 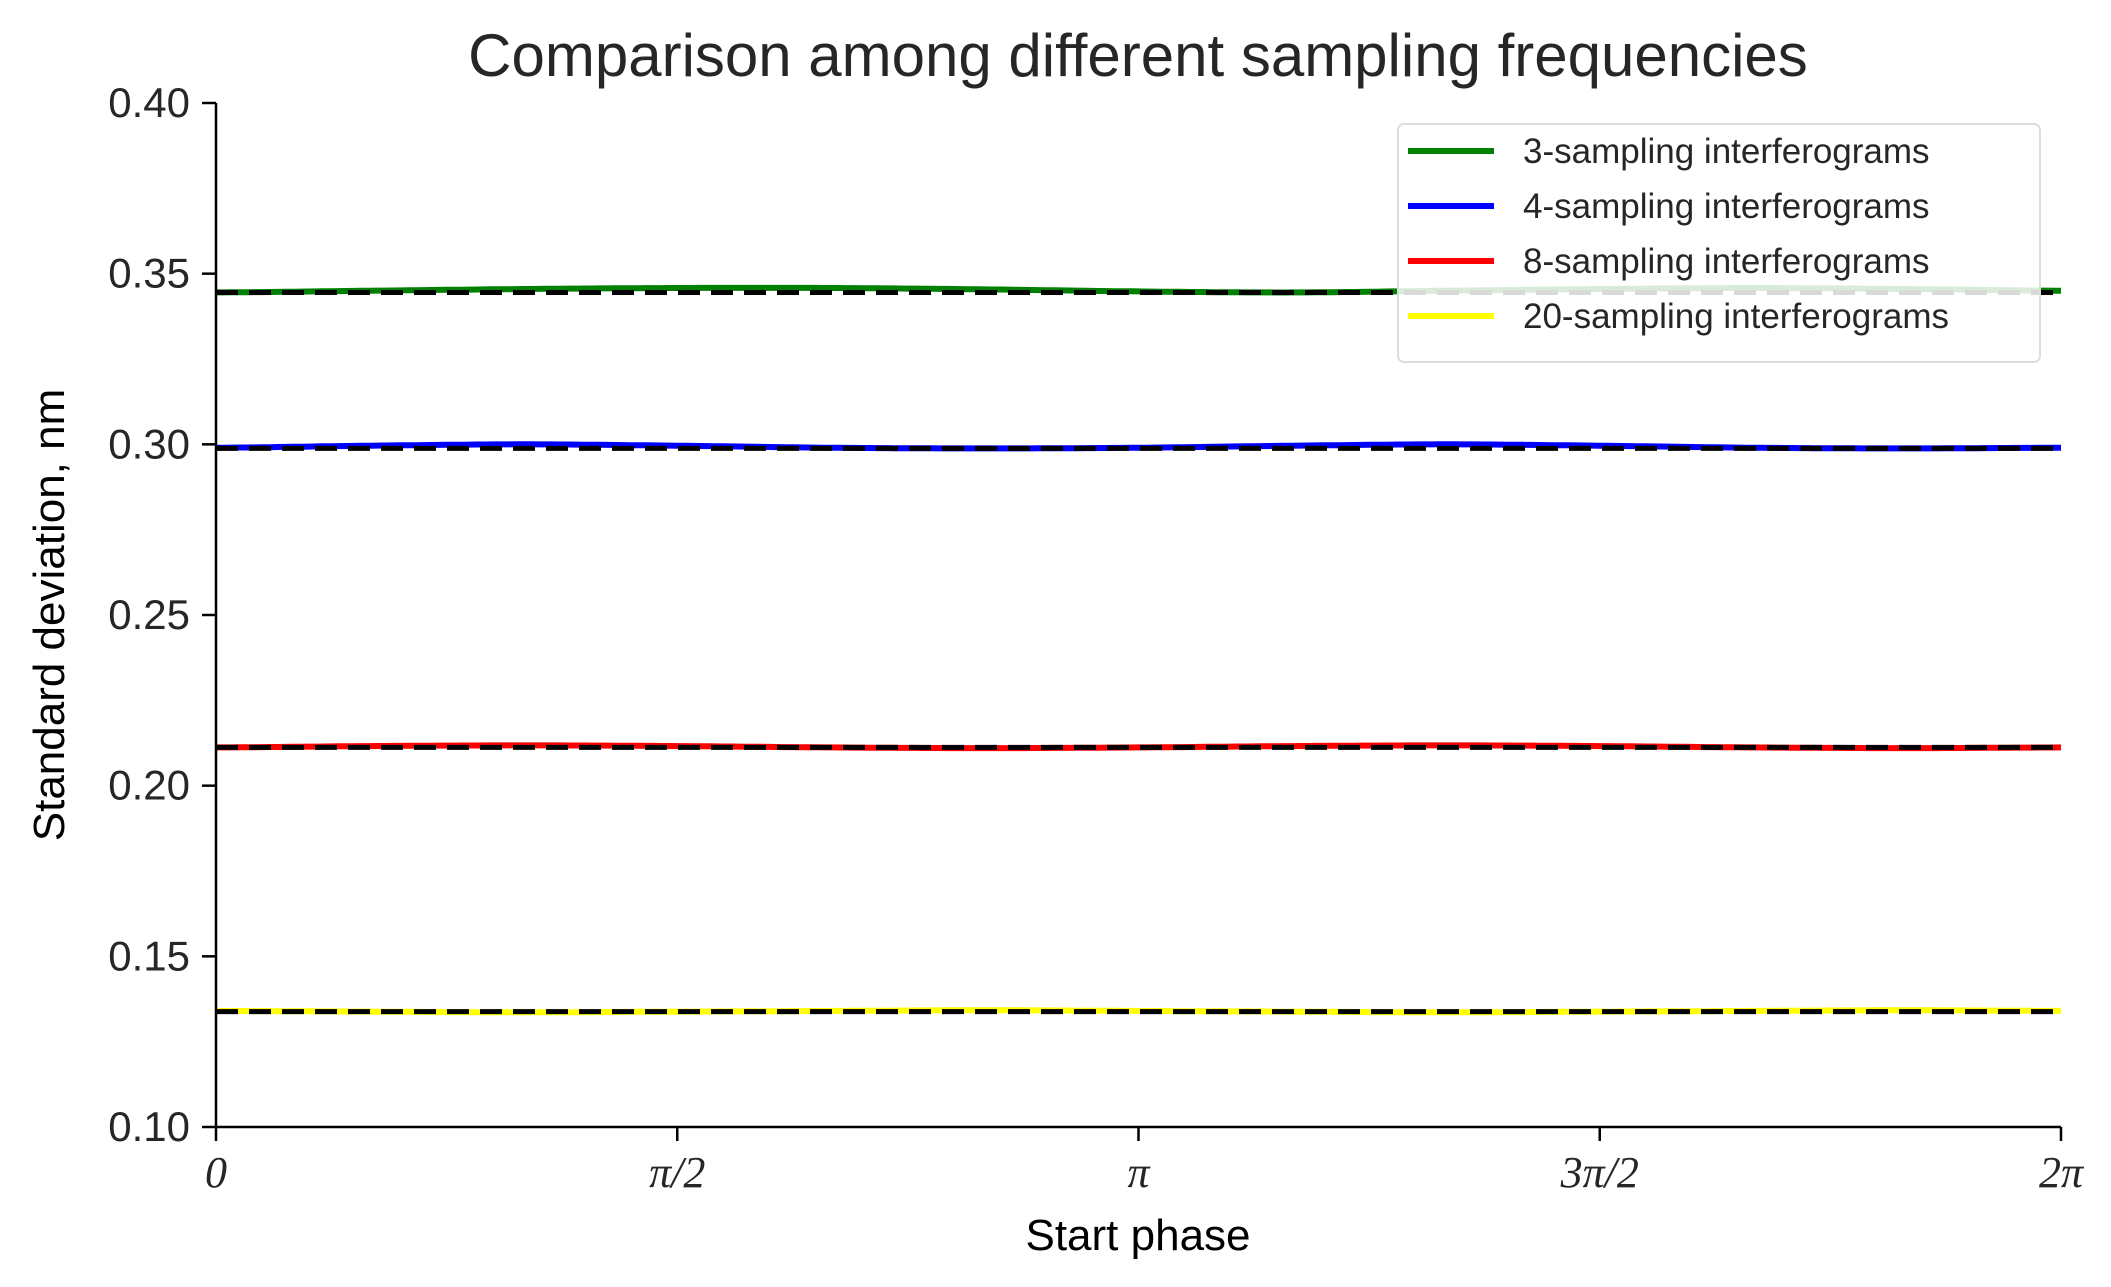 I want to click on x-tick-label: π, so click(x=1139, y=1172).